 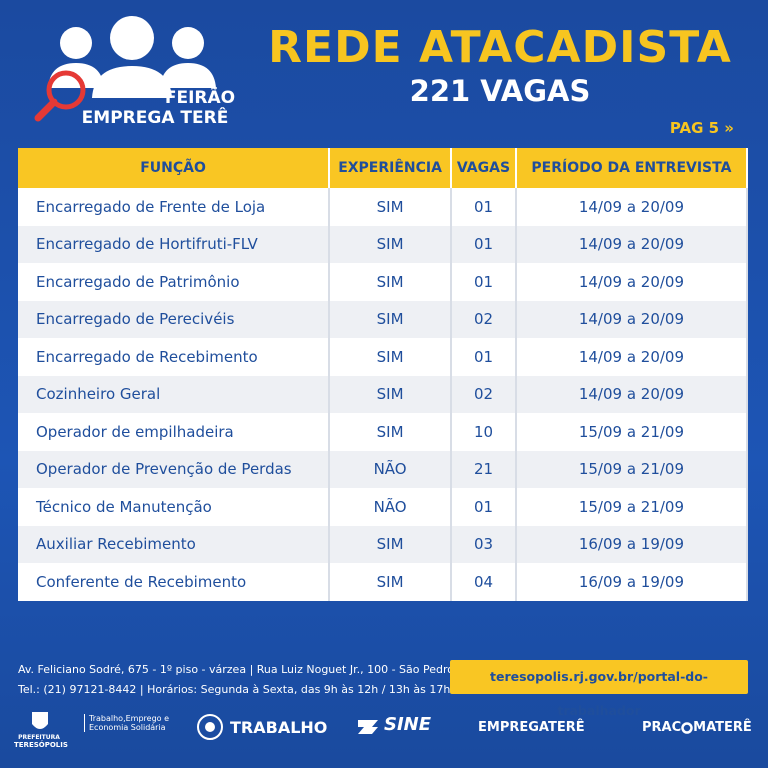 I want to click on subtitle: 221 VAGAS, so click(x=500, y=91).